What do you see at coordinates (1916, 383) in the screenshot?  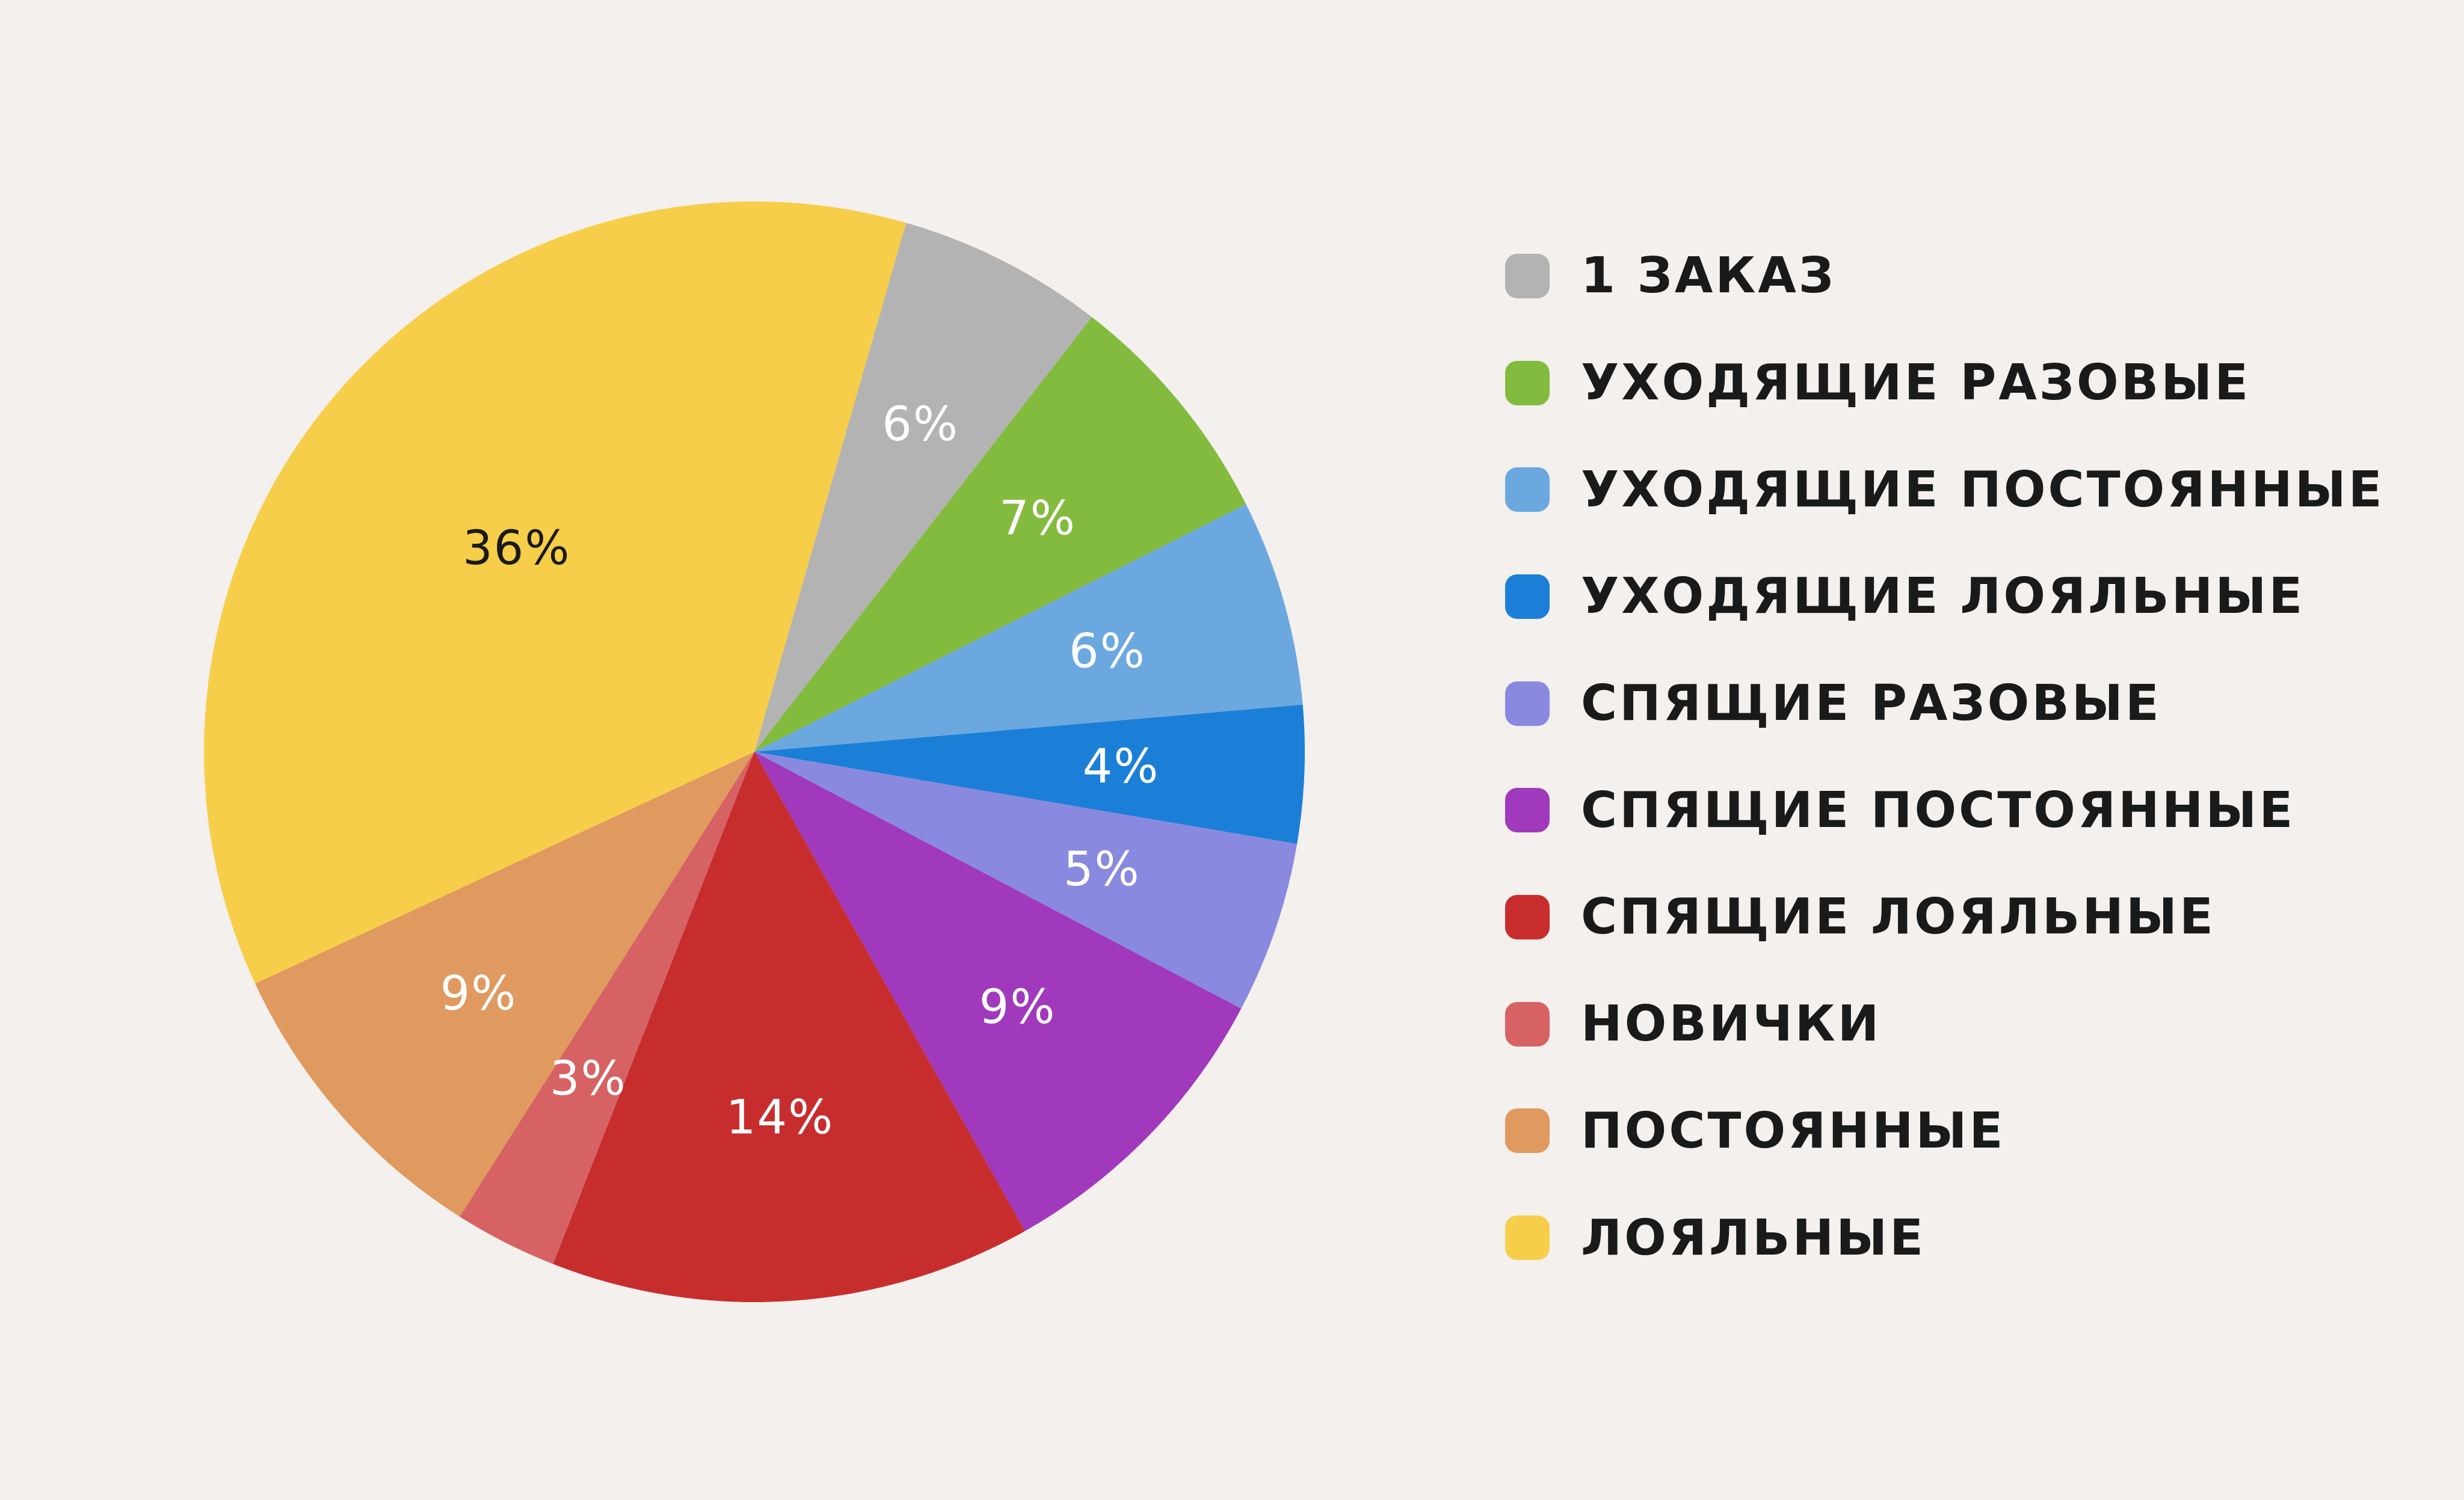 I see `legend-label: УХОДЯЩИЕ РАЗОВЫЕ` at bounding box center [1916, 383].